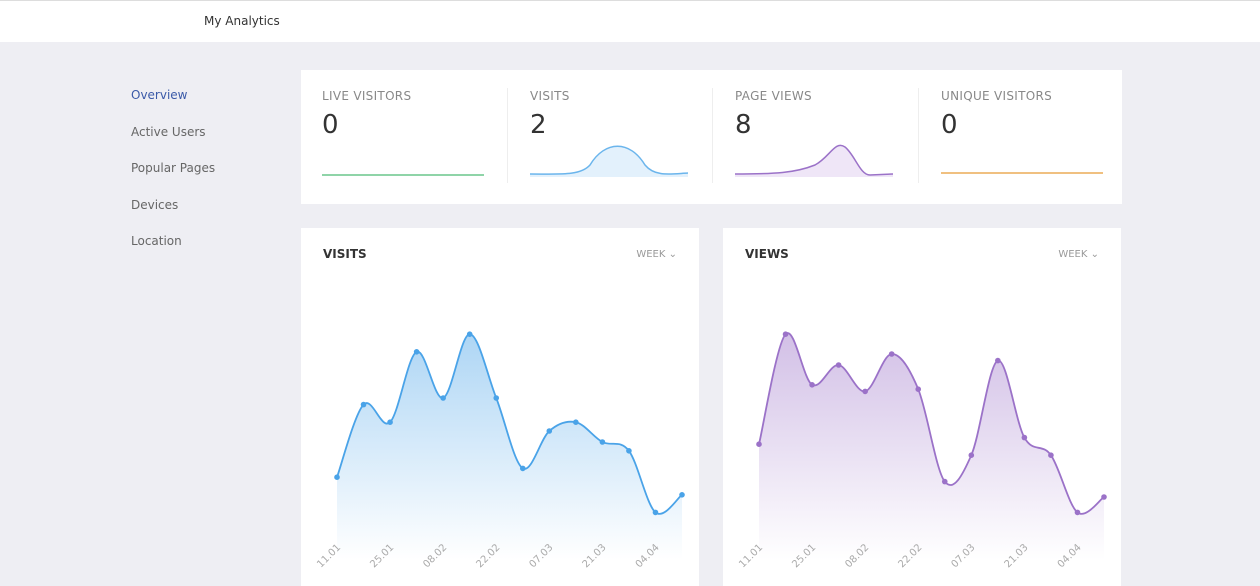 This screenshot has width=1260, height=586. What do you see at coordinates (1022, 137) in the screenshot?
I see `stat: UNIQUE VISITORS 0` at bounding box center [1022, 137].